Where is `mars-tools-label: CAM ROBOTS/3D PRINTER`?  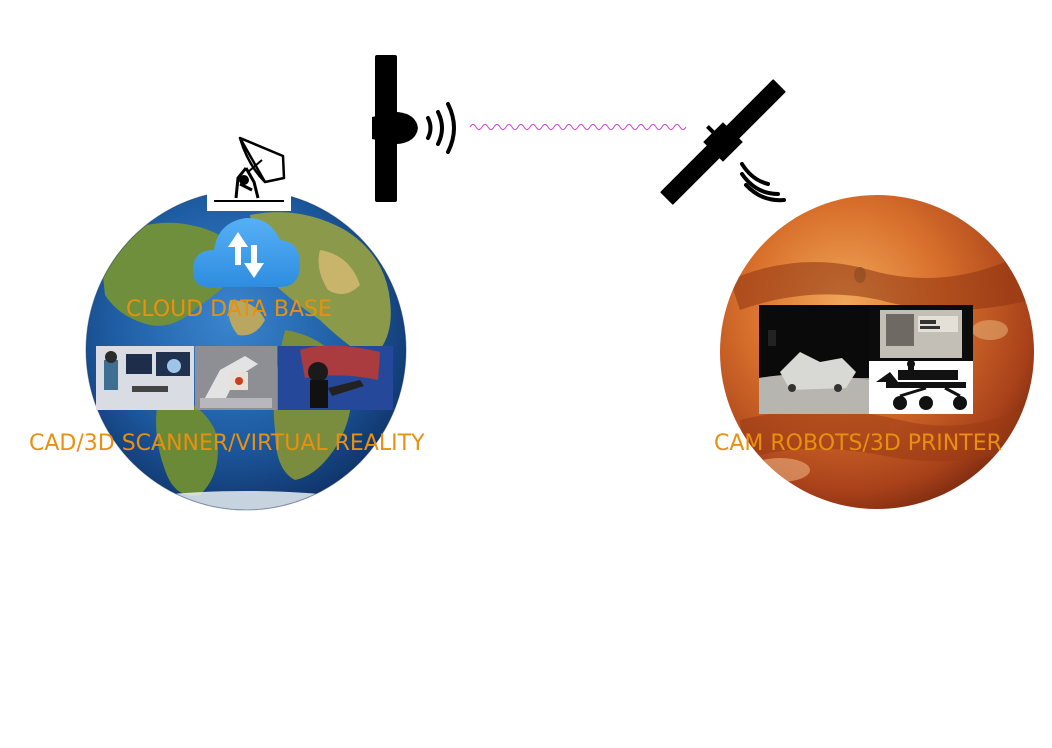
mars-tools-label: CAM ROBOTS/3D PRINTER is located at coordinates (858, 443).